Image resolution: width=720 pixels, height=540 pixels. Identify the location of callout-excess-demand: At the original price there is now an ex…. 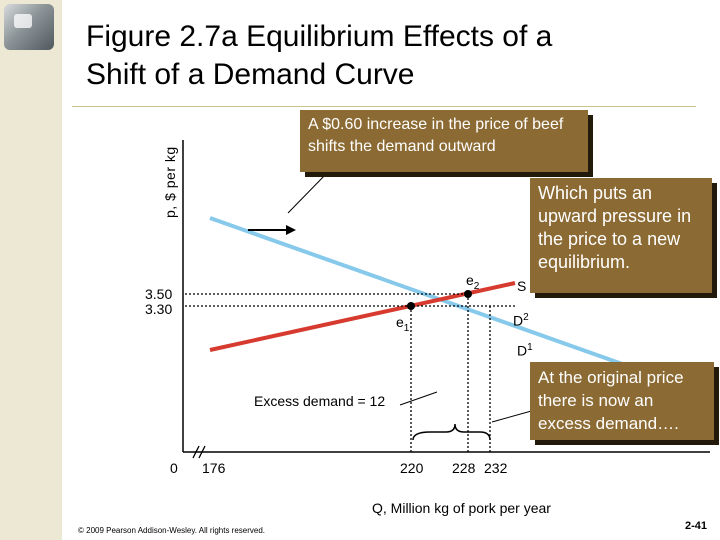
(622, 401).